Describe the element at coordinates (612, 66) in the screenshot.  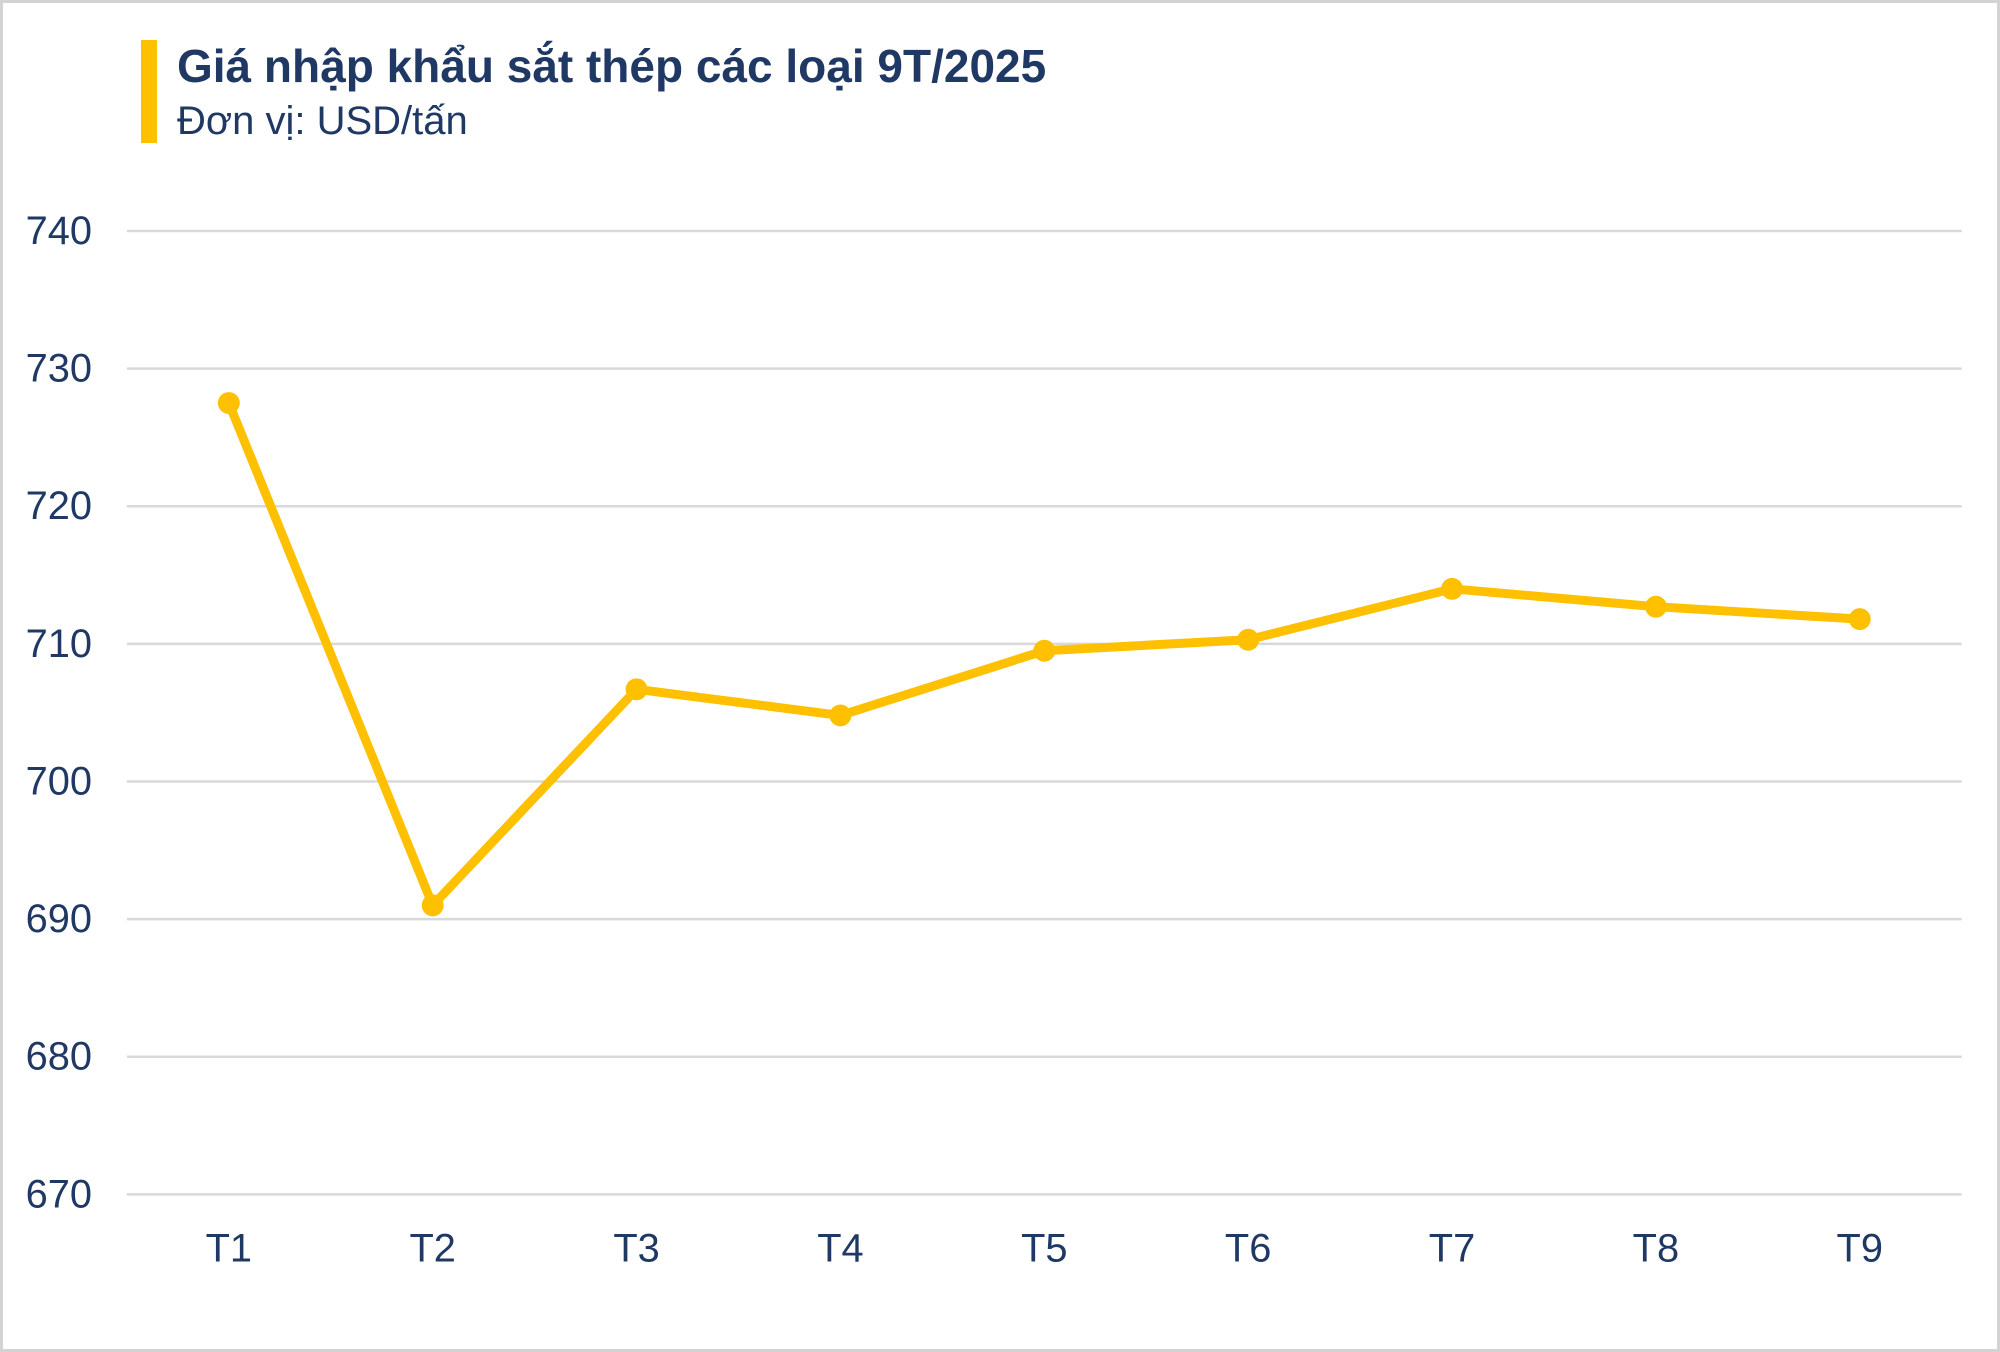
I see `chart-title: Giá nhập khẩu sắt thép các loại 9T/2025` at that location.